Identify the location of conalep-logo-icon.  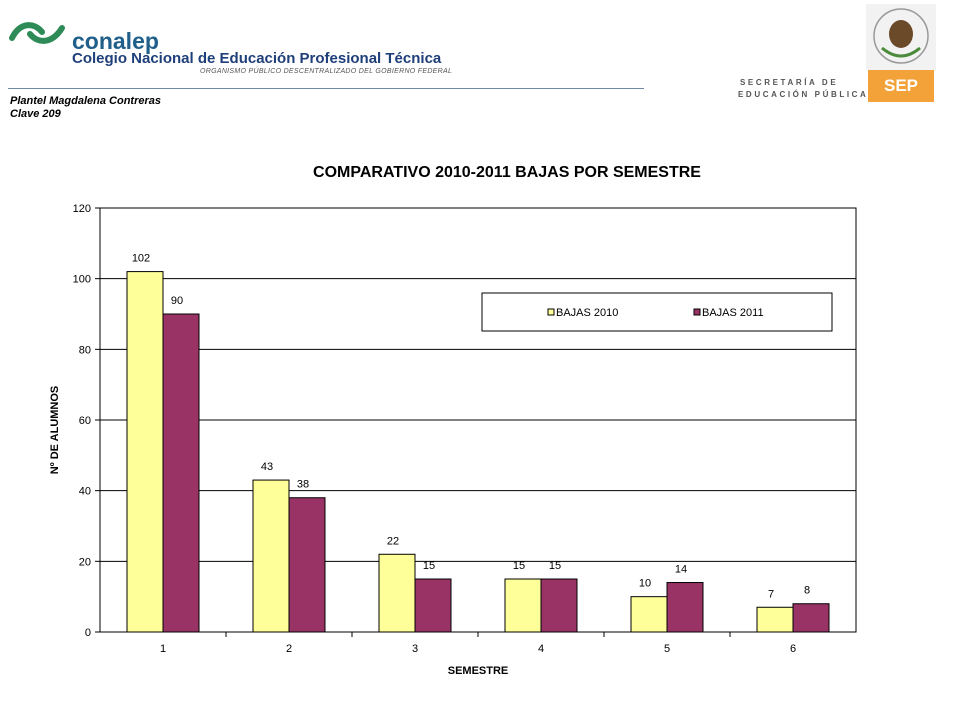
(37, 33).